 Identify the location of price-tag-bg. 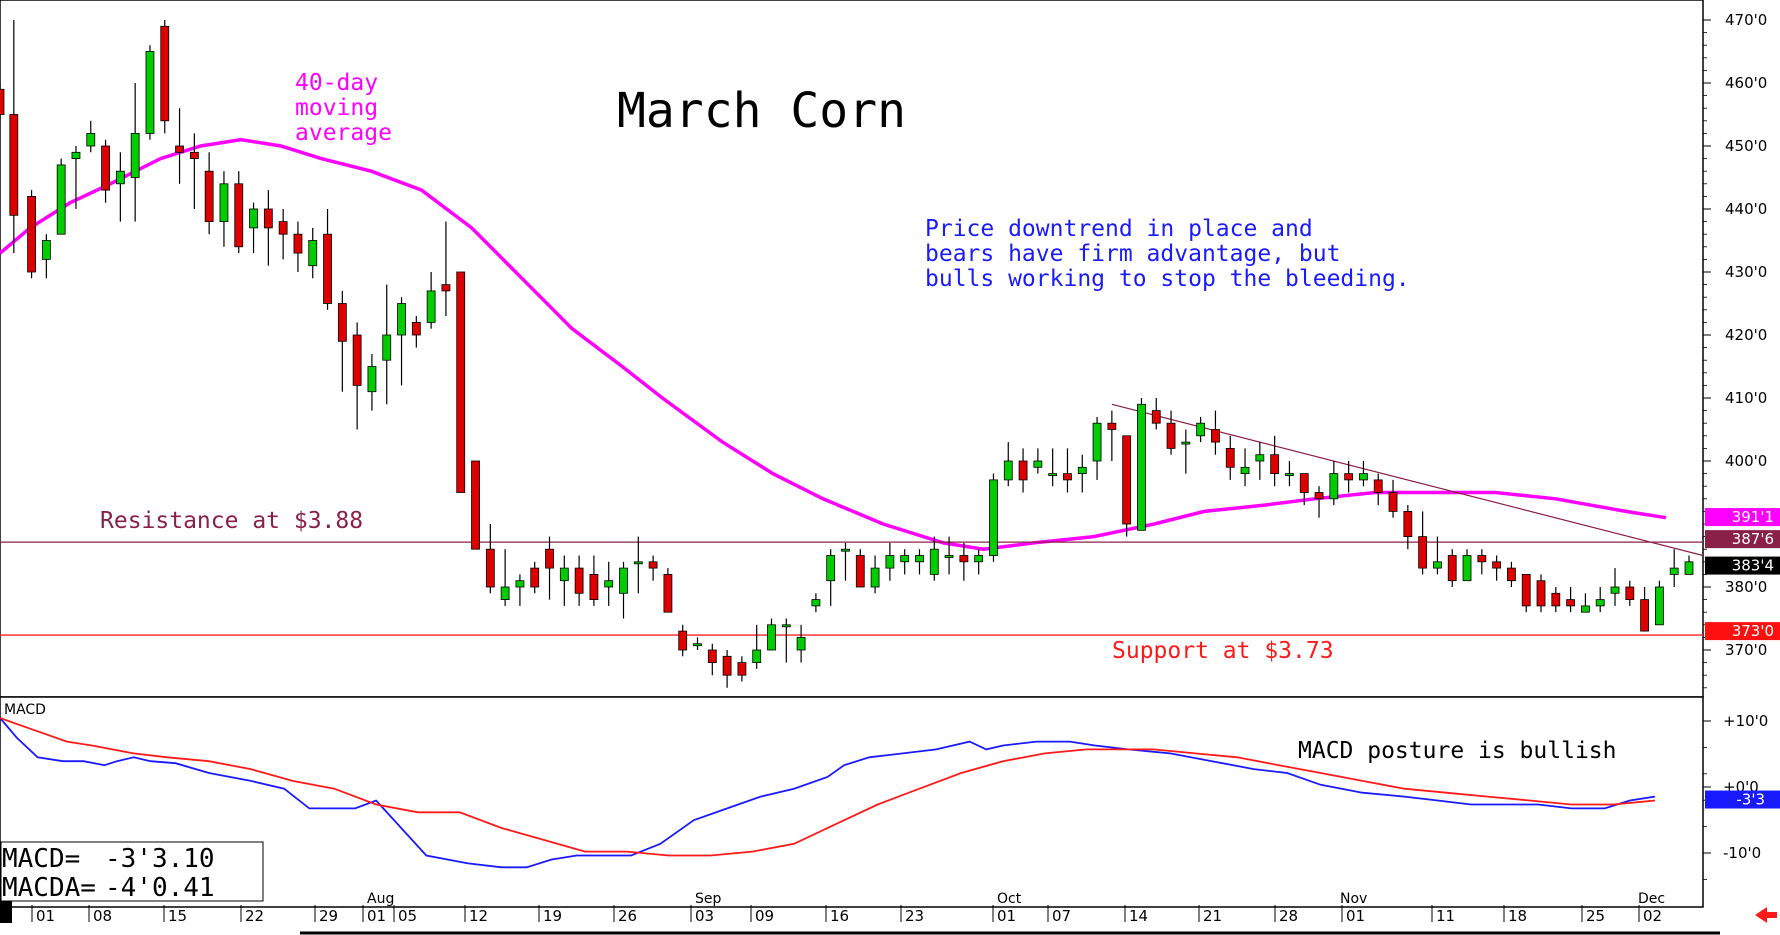
(1742, 631).